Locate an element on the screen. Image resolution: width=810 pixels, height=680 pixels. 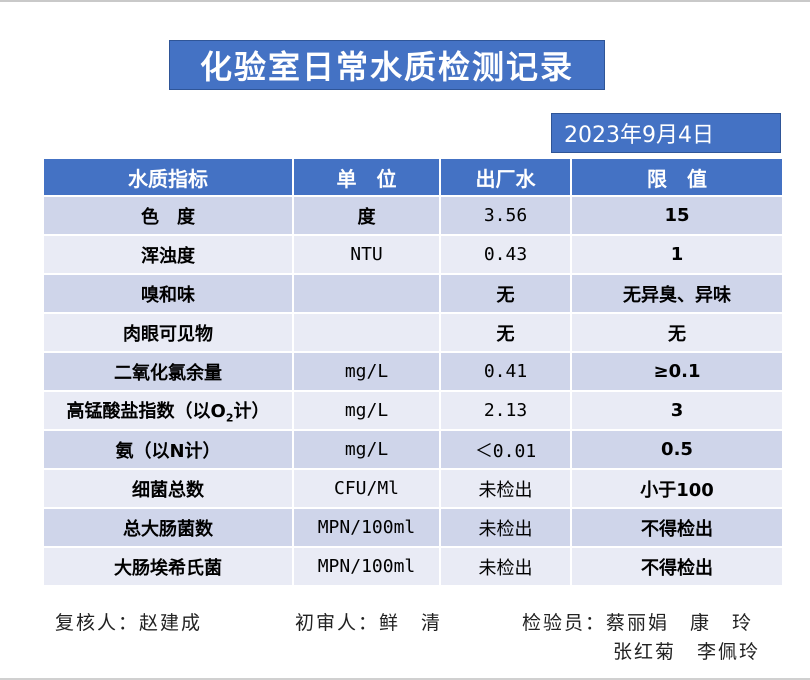
table-header-row: 水质指标 单 位 出厂水 限 值 is located at coordinates (413, 177).